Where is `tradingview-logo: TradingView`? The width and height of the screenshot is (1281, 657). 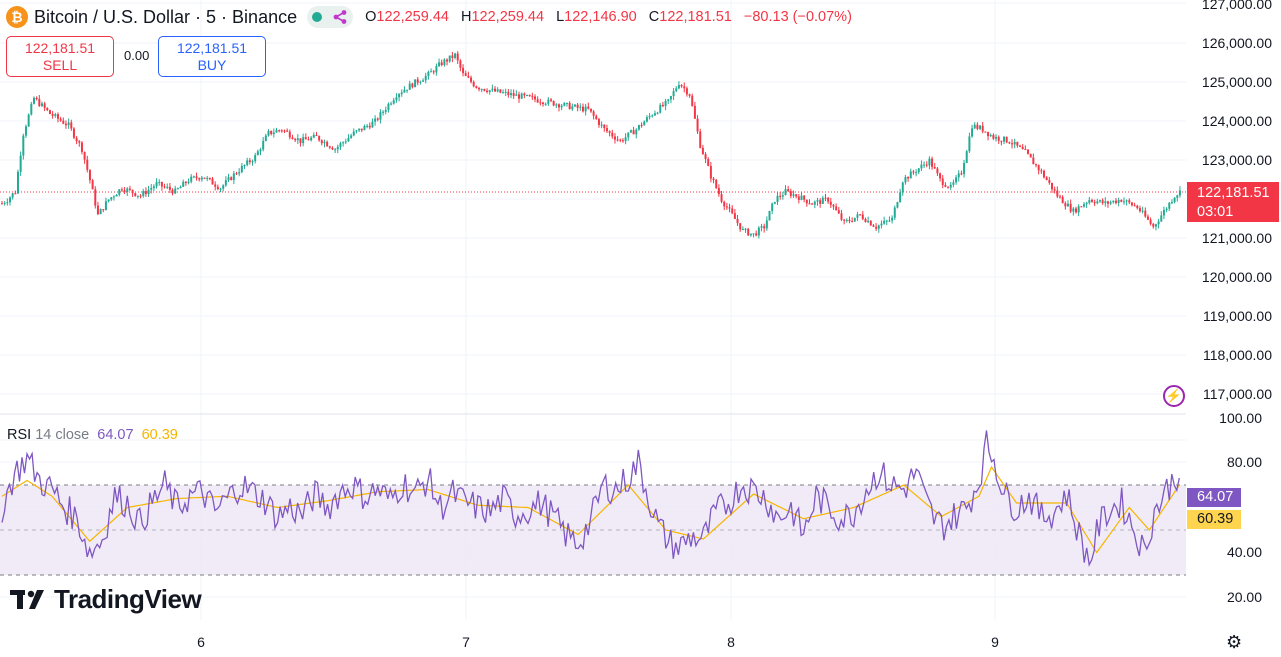
tradingview-logo: TradingView is located at coordinates (106, 599).